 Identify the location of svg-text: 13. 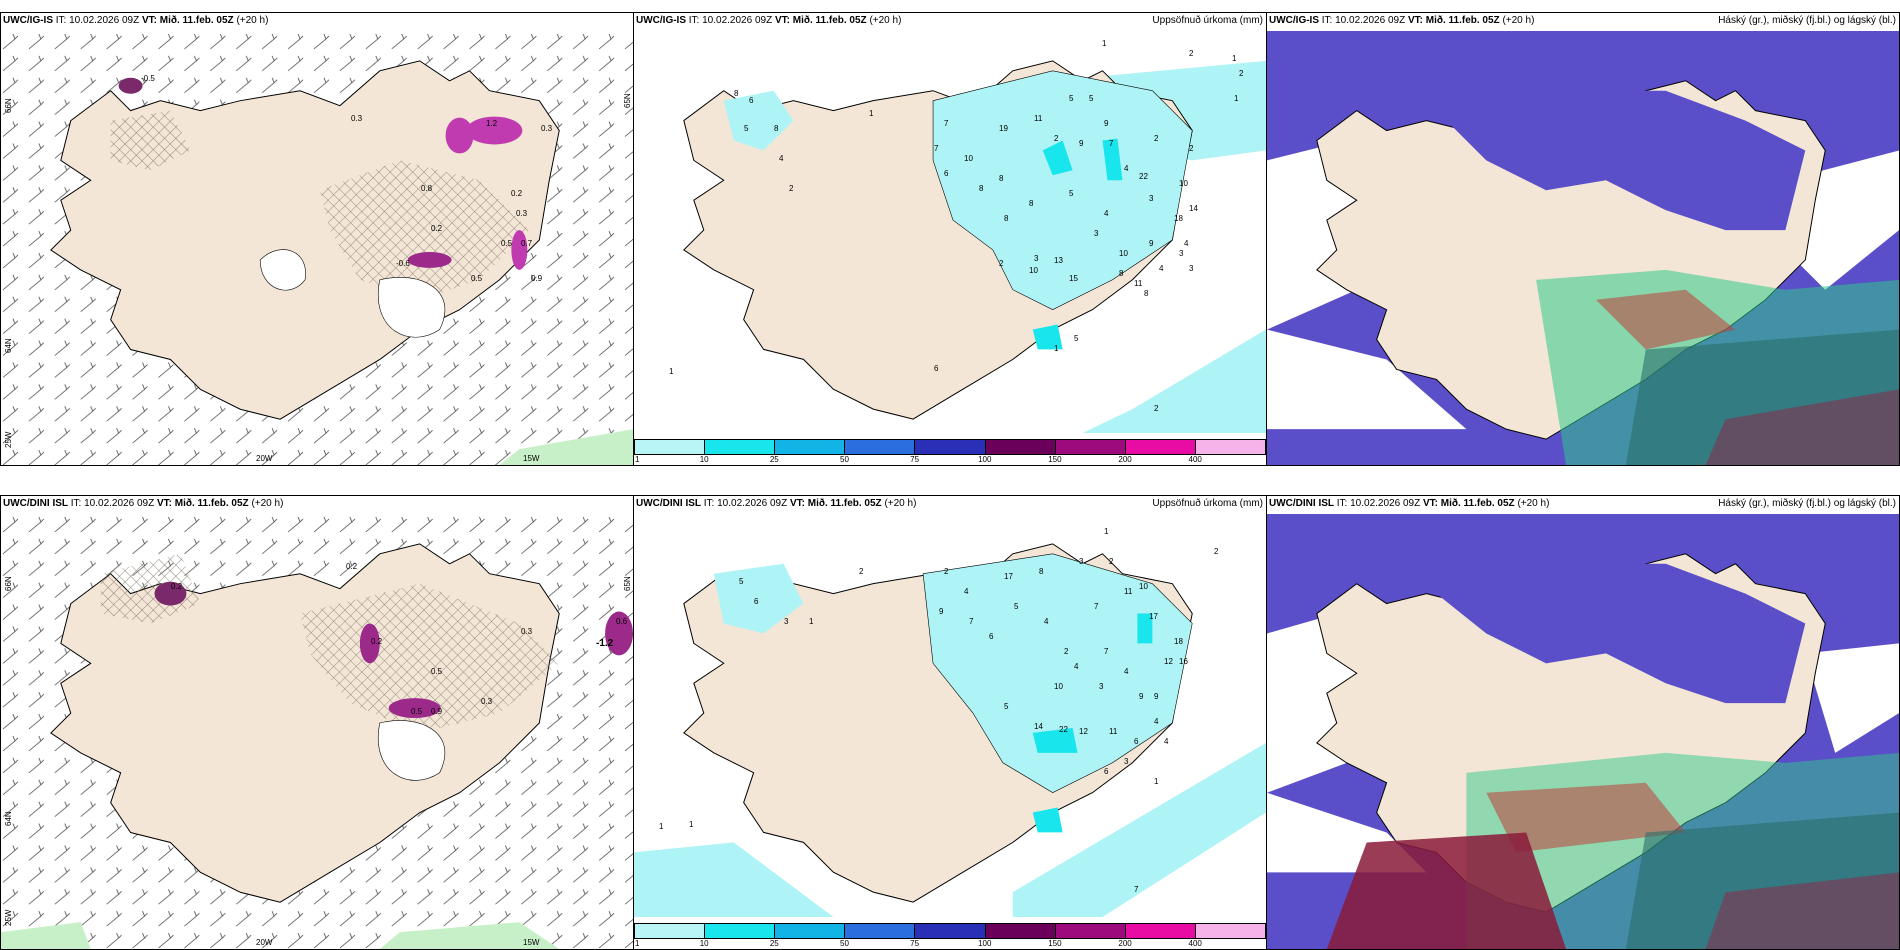
(1058, 260).